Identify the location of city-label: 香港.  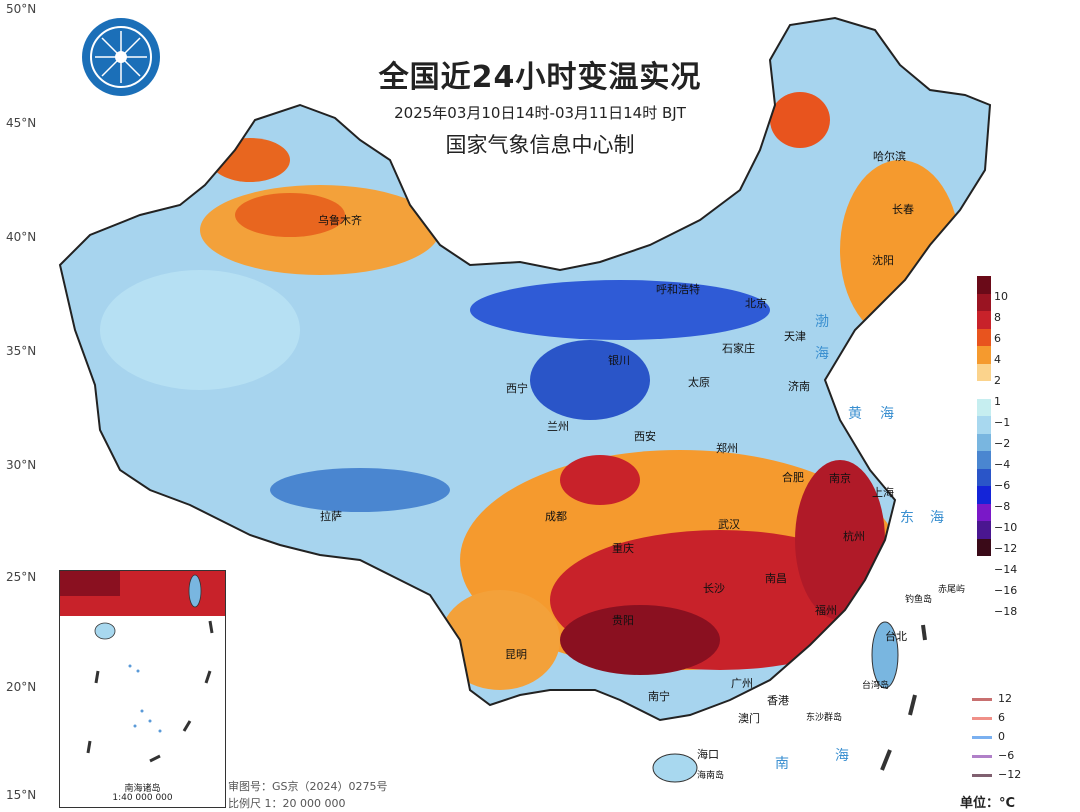
(778, 700).